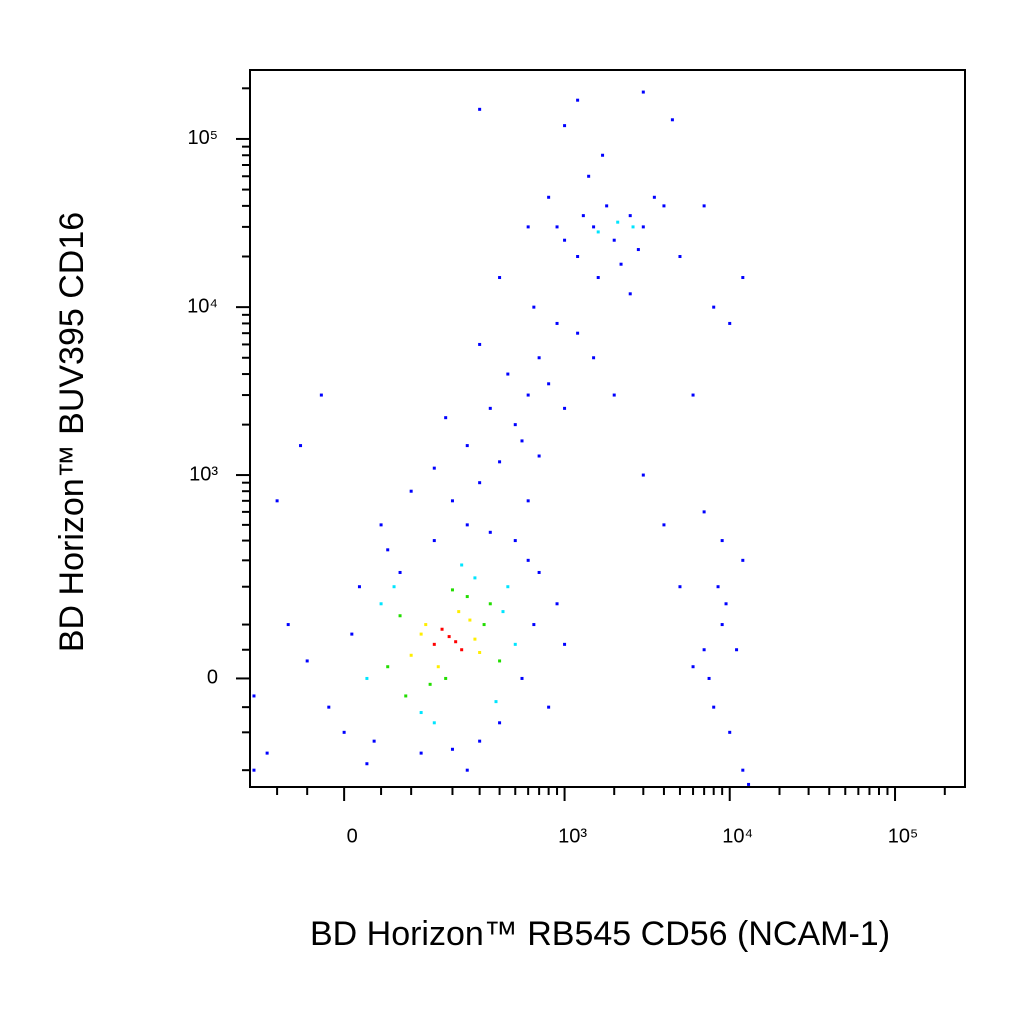 This screenshot has height=1029, width=1024. I want to click on x-axis-title: BD Horizon™ RB545 CD56 (NCAM-1), so click(600, 934).